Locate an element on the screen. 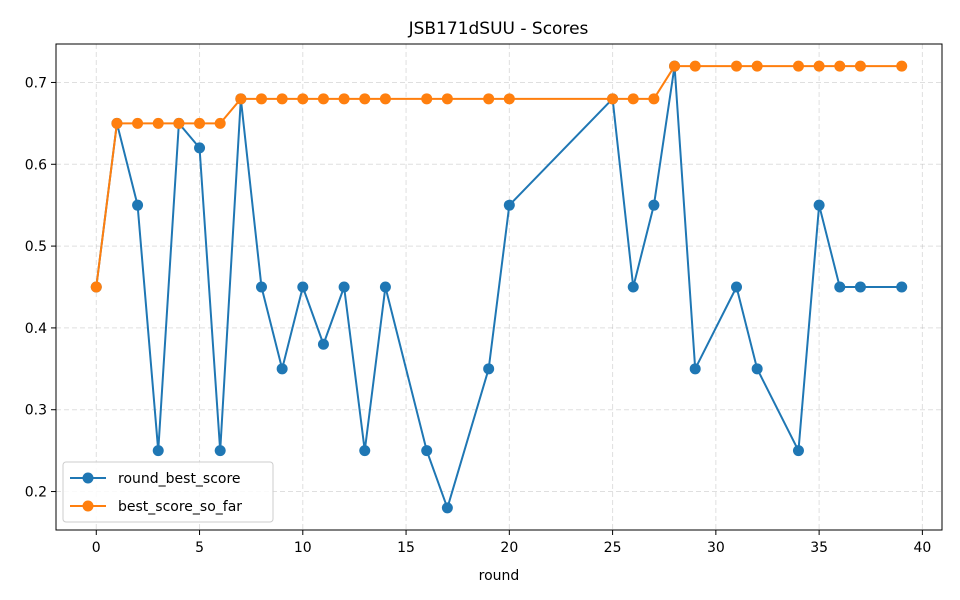  y-tick-label: 0.4 is located at coordinates (36, 329).